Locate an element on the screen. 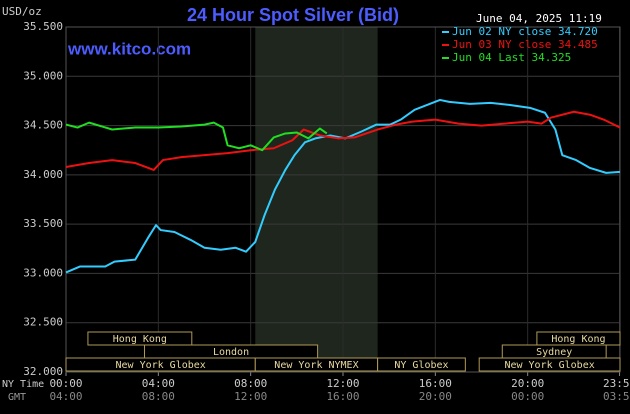 This screenshot has height=414, width=630. legend-label: Jun 03 NY close 34.485 is located at coordinates (525, 44).